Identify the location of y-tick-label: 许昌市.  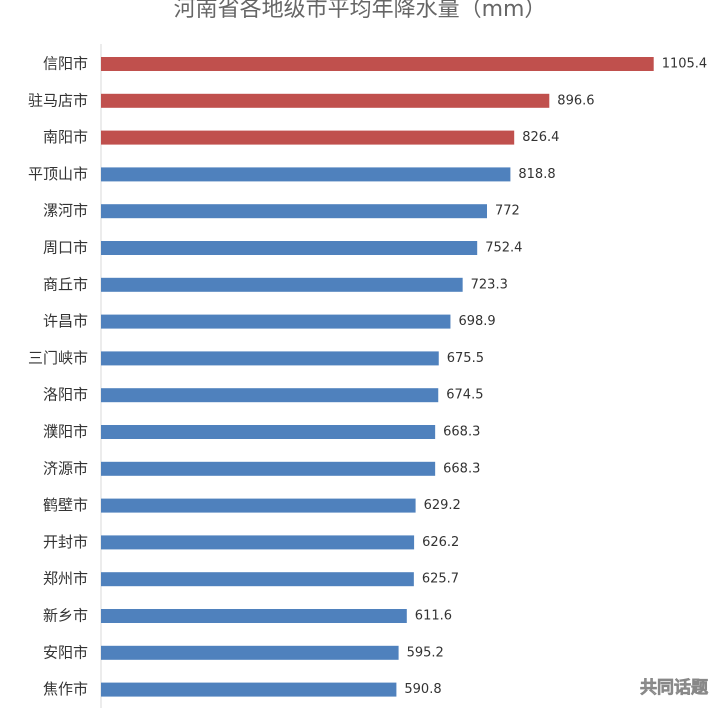
(65, 321).